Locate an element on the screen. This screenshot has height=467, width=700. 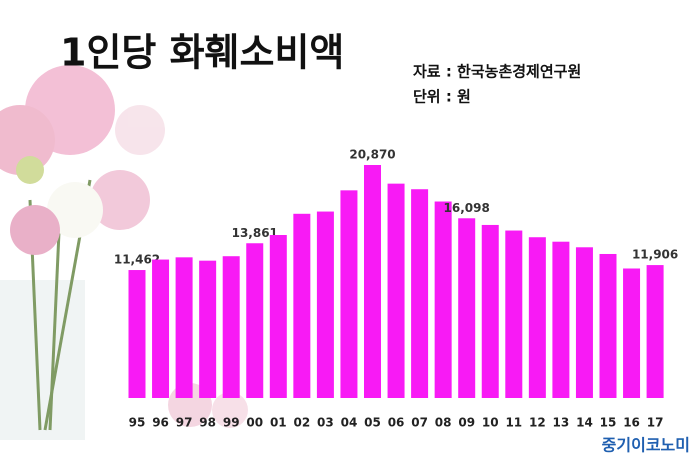
x-tick-label: 97 is located at coordinates (184, 423).